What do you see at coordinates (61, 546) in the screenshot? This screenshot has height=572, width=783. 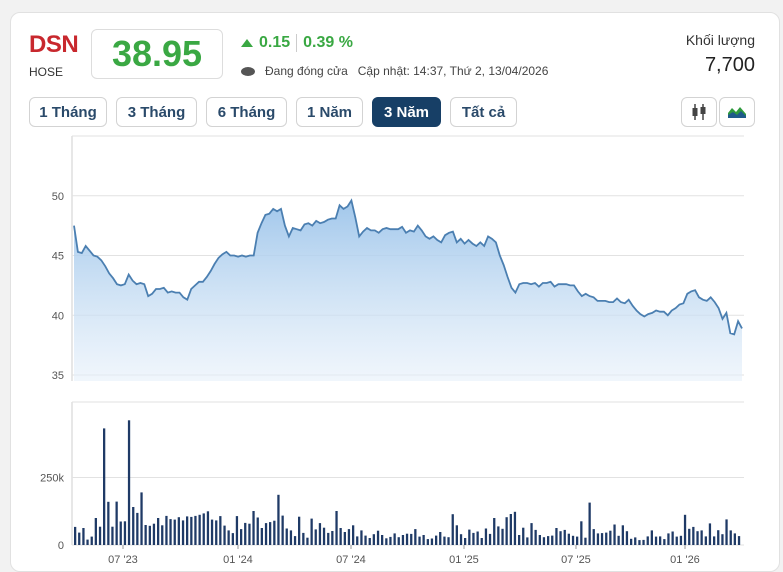 I see `volume-tick-label: 0` at bounding box center [61, 546].